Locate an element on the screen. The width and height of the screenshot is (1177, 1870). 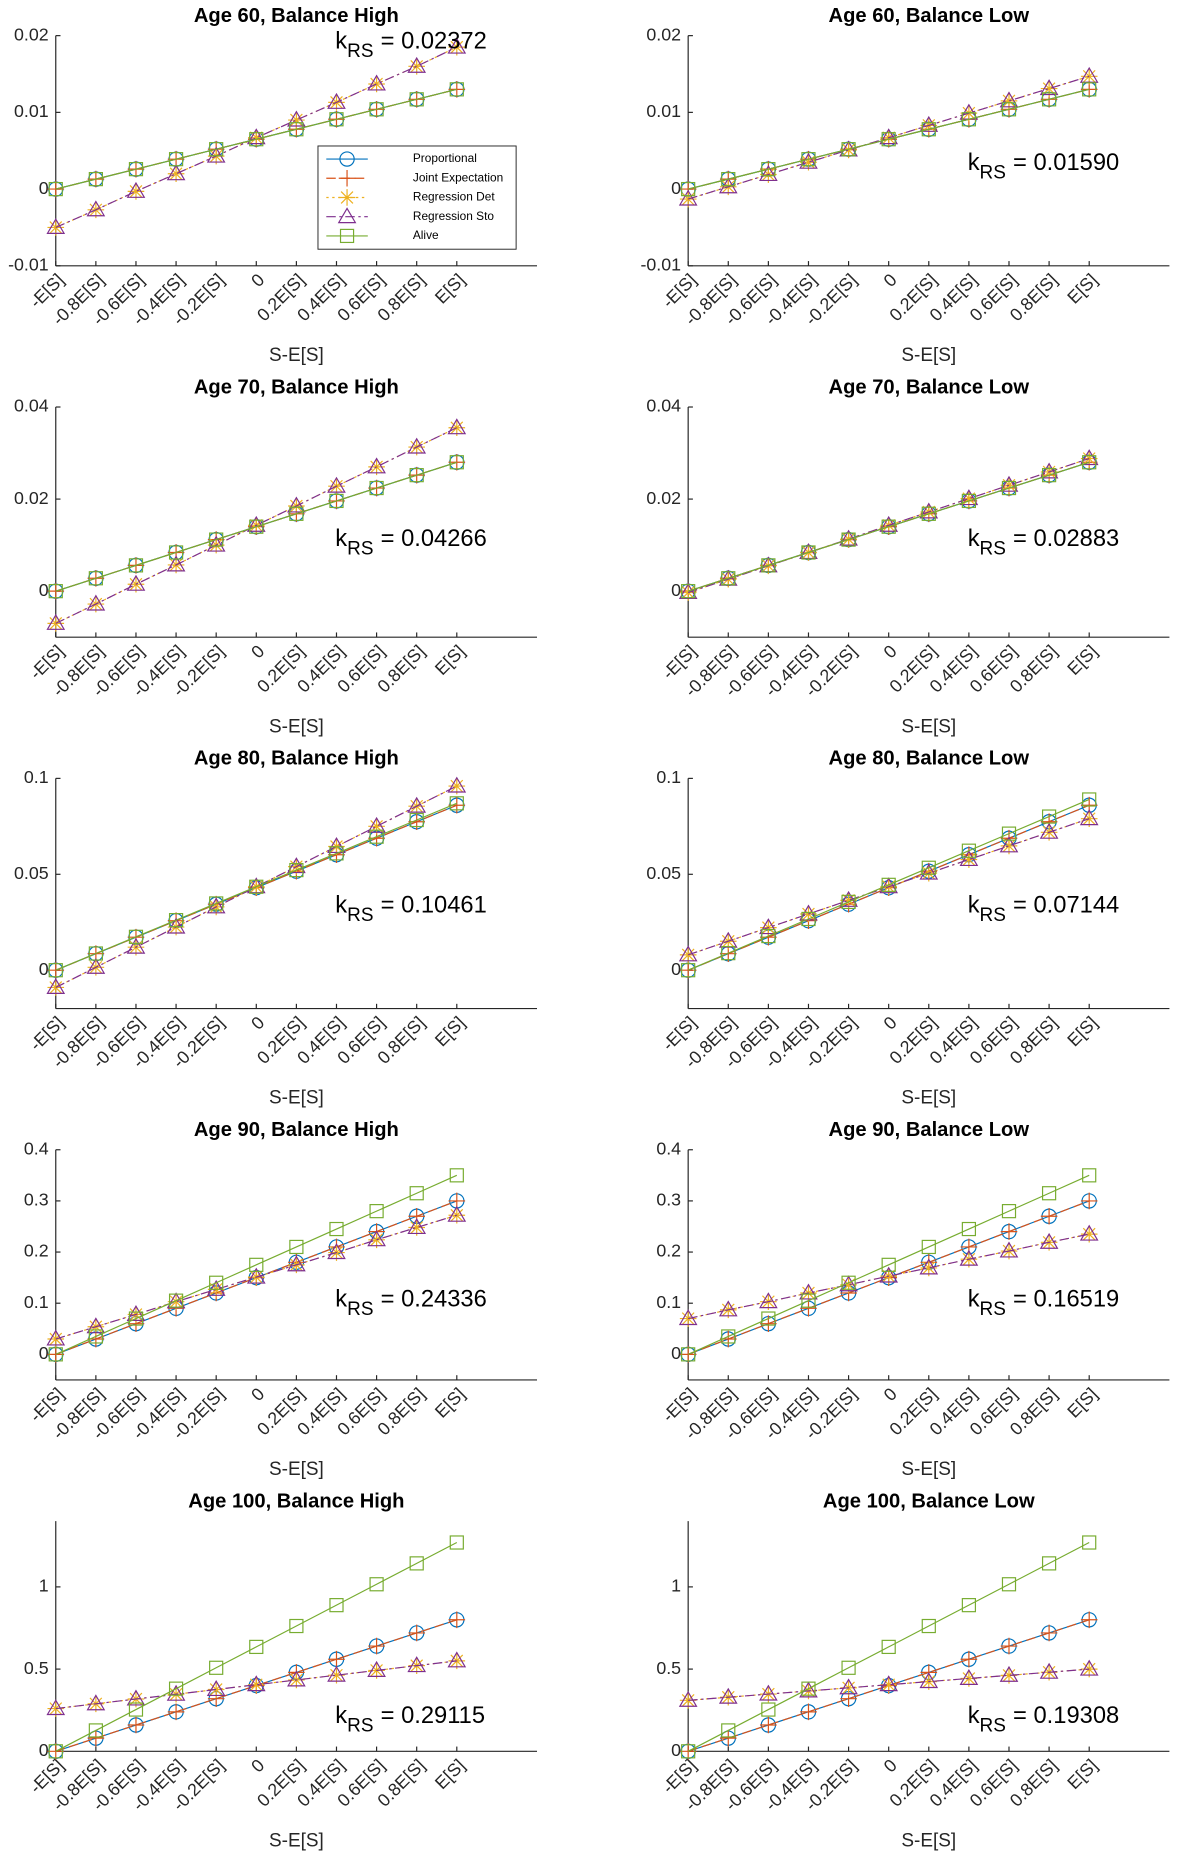
y-tick-label: 0.05 is located at coordinates (663, 873).